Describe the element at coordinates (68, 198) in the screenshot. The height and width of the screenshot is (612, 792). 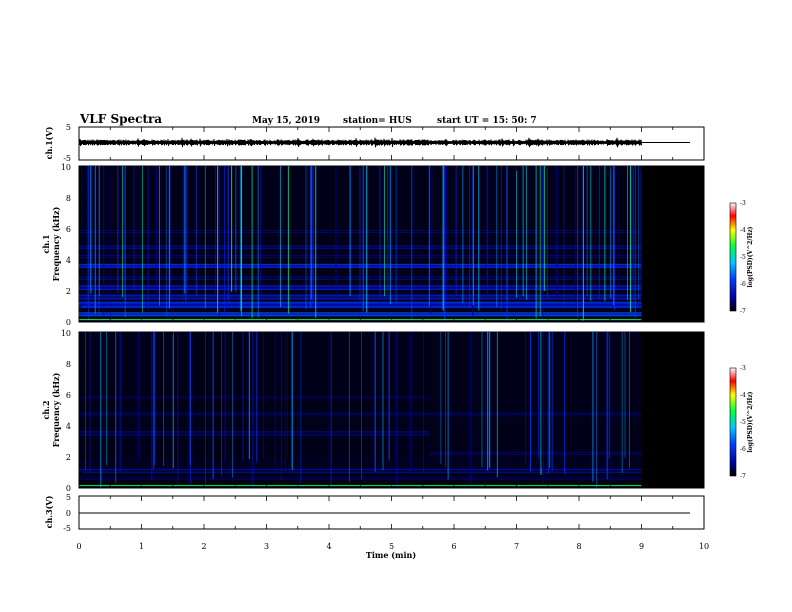
I see `ch1-spec-ytick-8: 8` at that location.